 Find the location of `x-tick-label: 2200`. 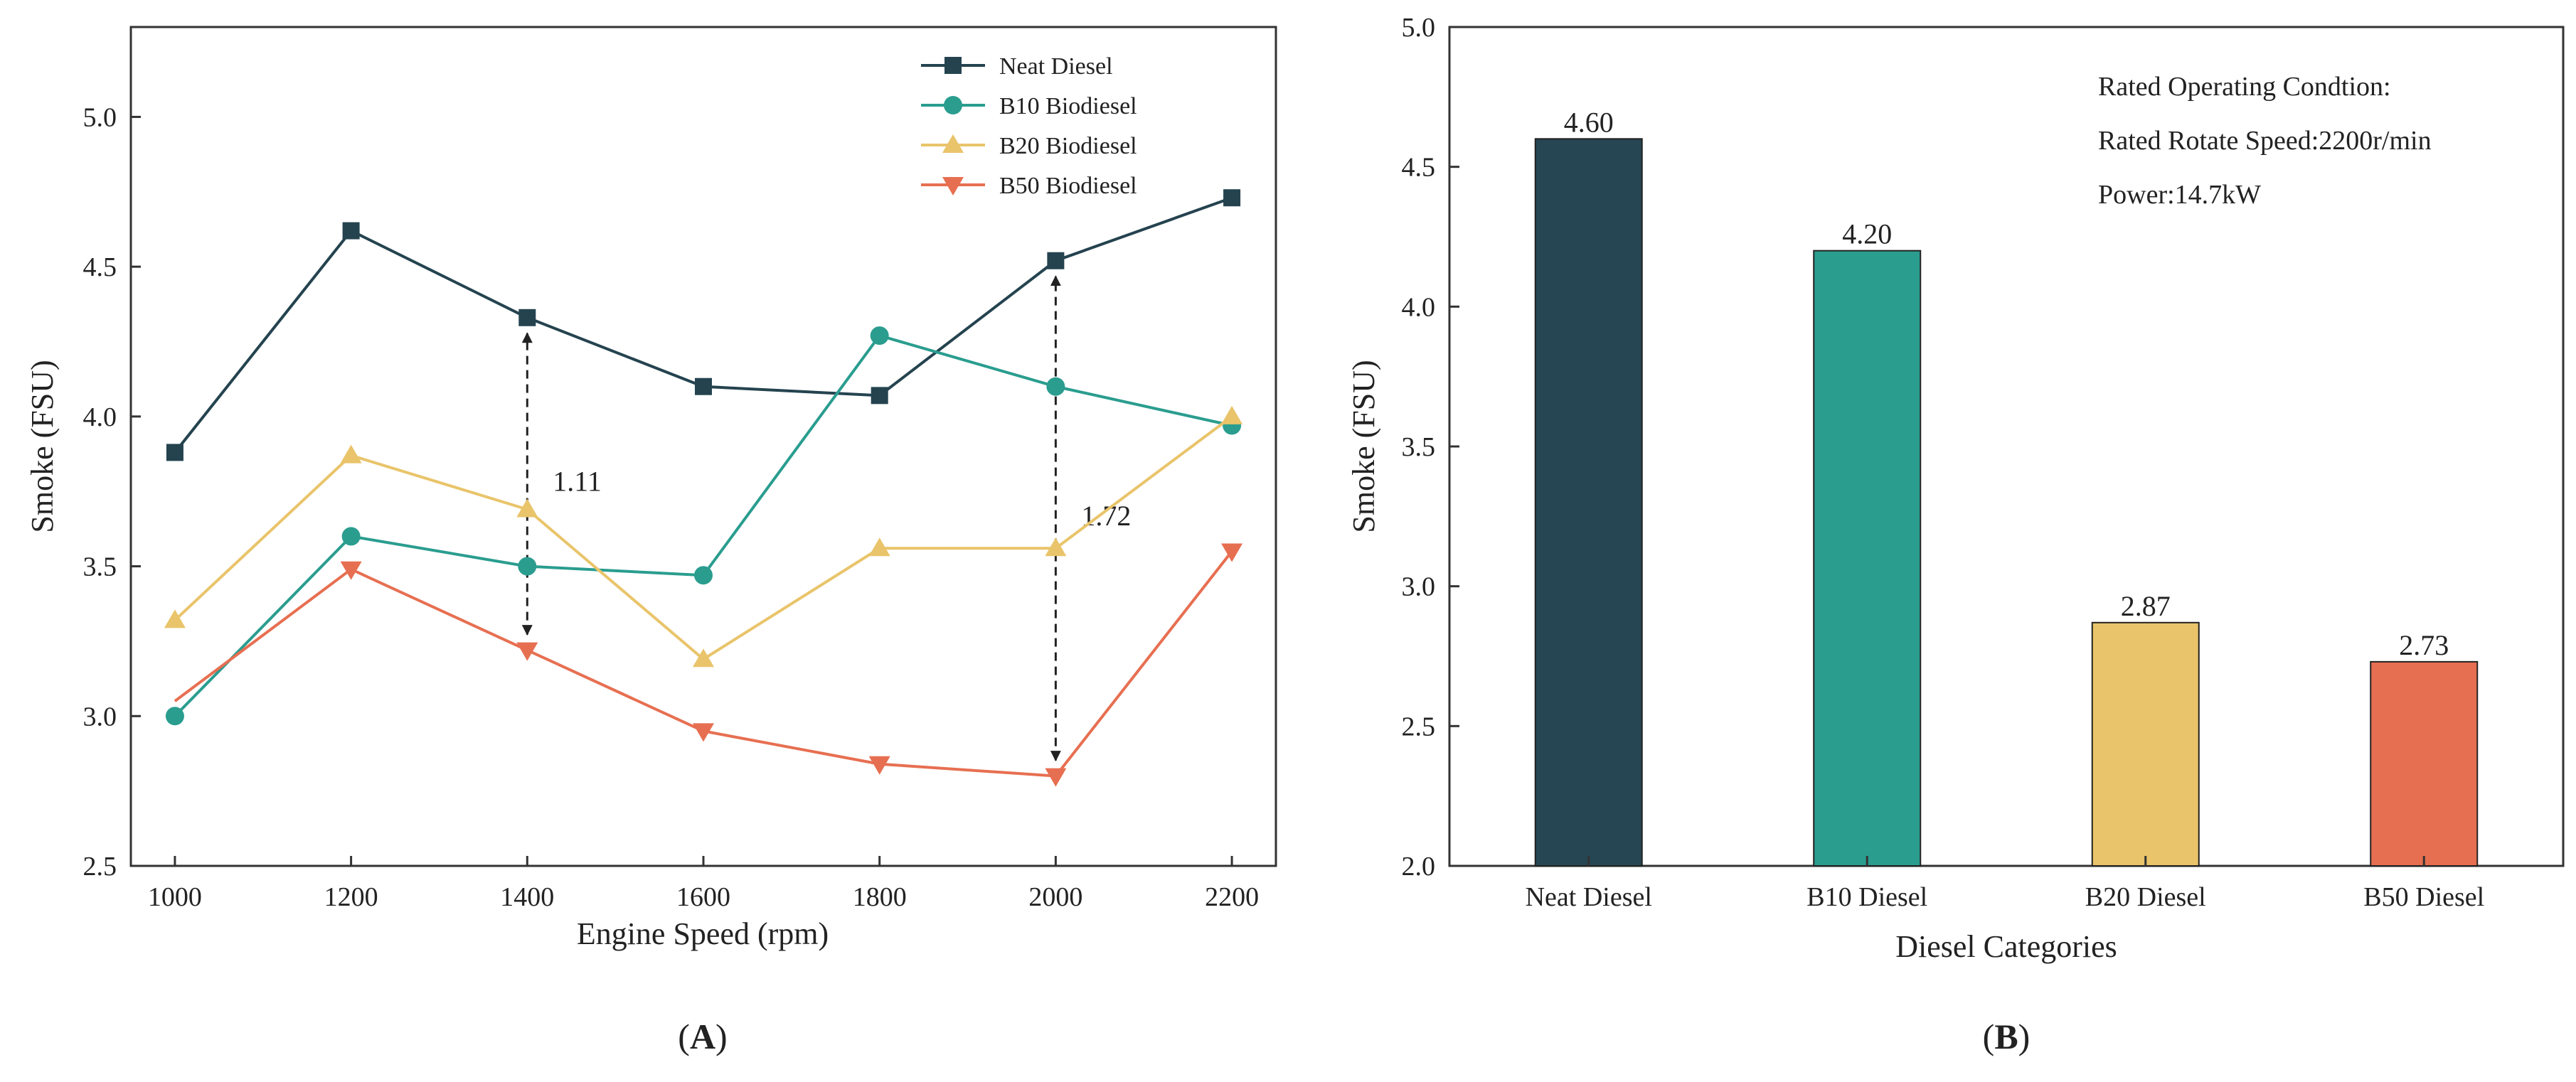

x-tick-label: 2200 is located at coordinates (1232, 897).